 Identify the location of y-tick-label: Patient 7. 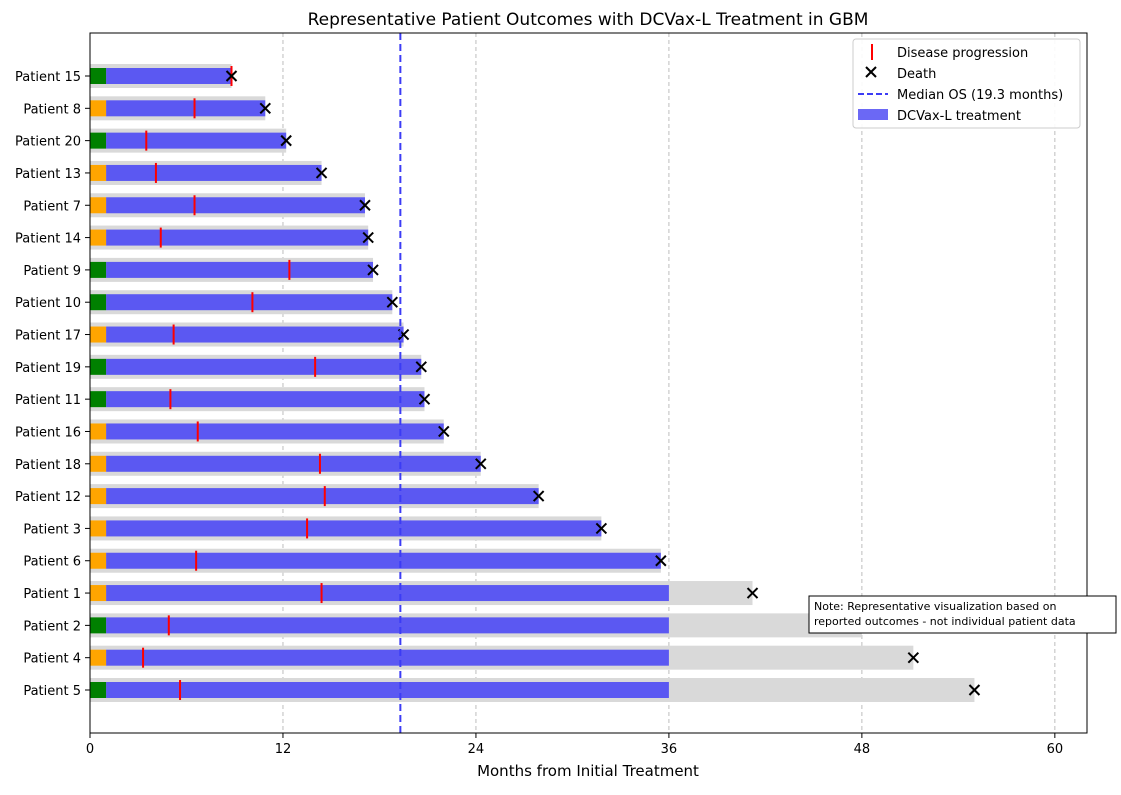
(52, 206).